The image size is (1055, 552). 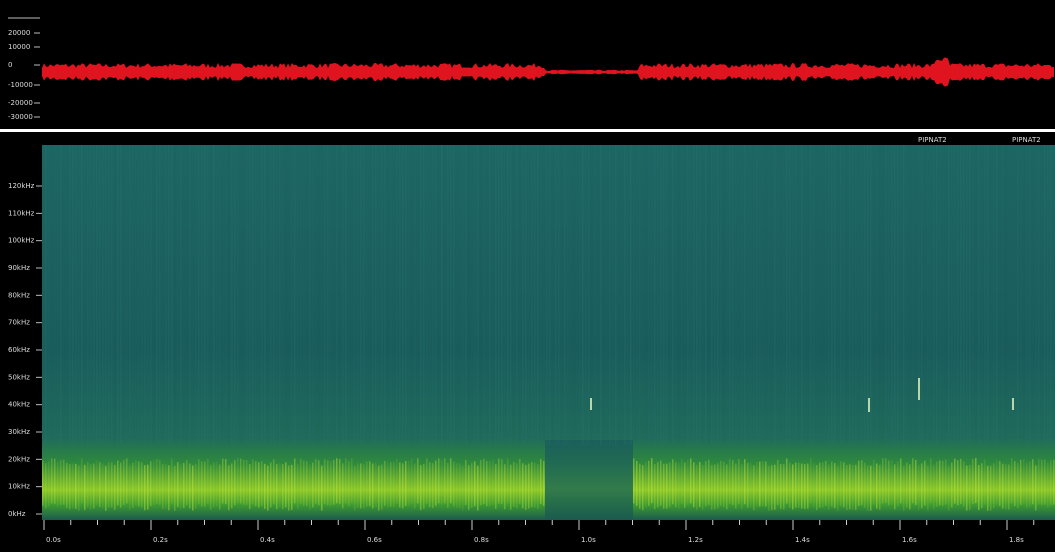 What do you see at coordinates (1013, 404) in the screenshot?
I see `call-mark` at bounding box center [1013, 404].